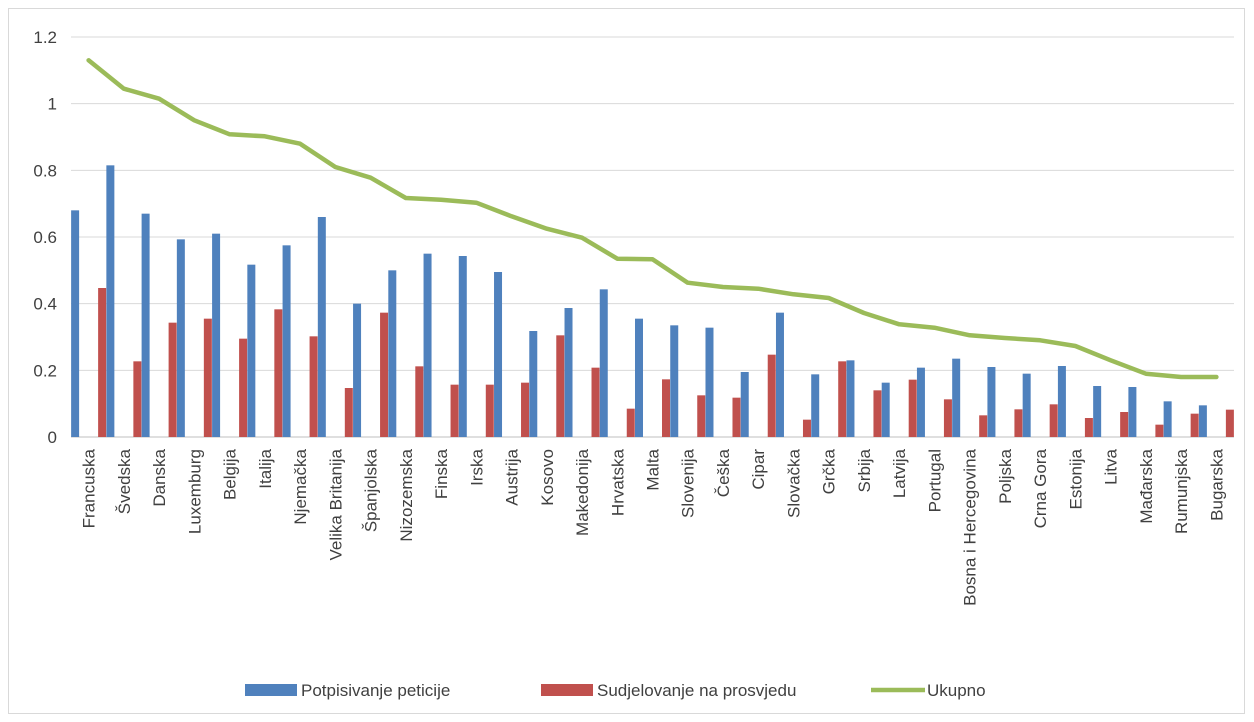  I want to click on x-tick-label: Estonija, so click(1075, 478).